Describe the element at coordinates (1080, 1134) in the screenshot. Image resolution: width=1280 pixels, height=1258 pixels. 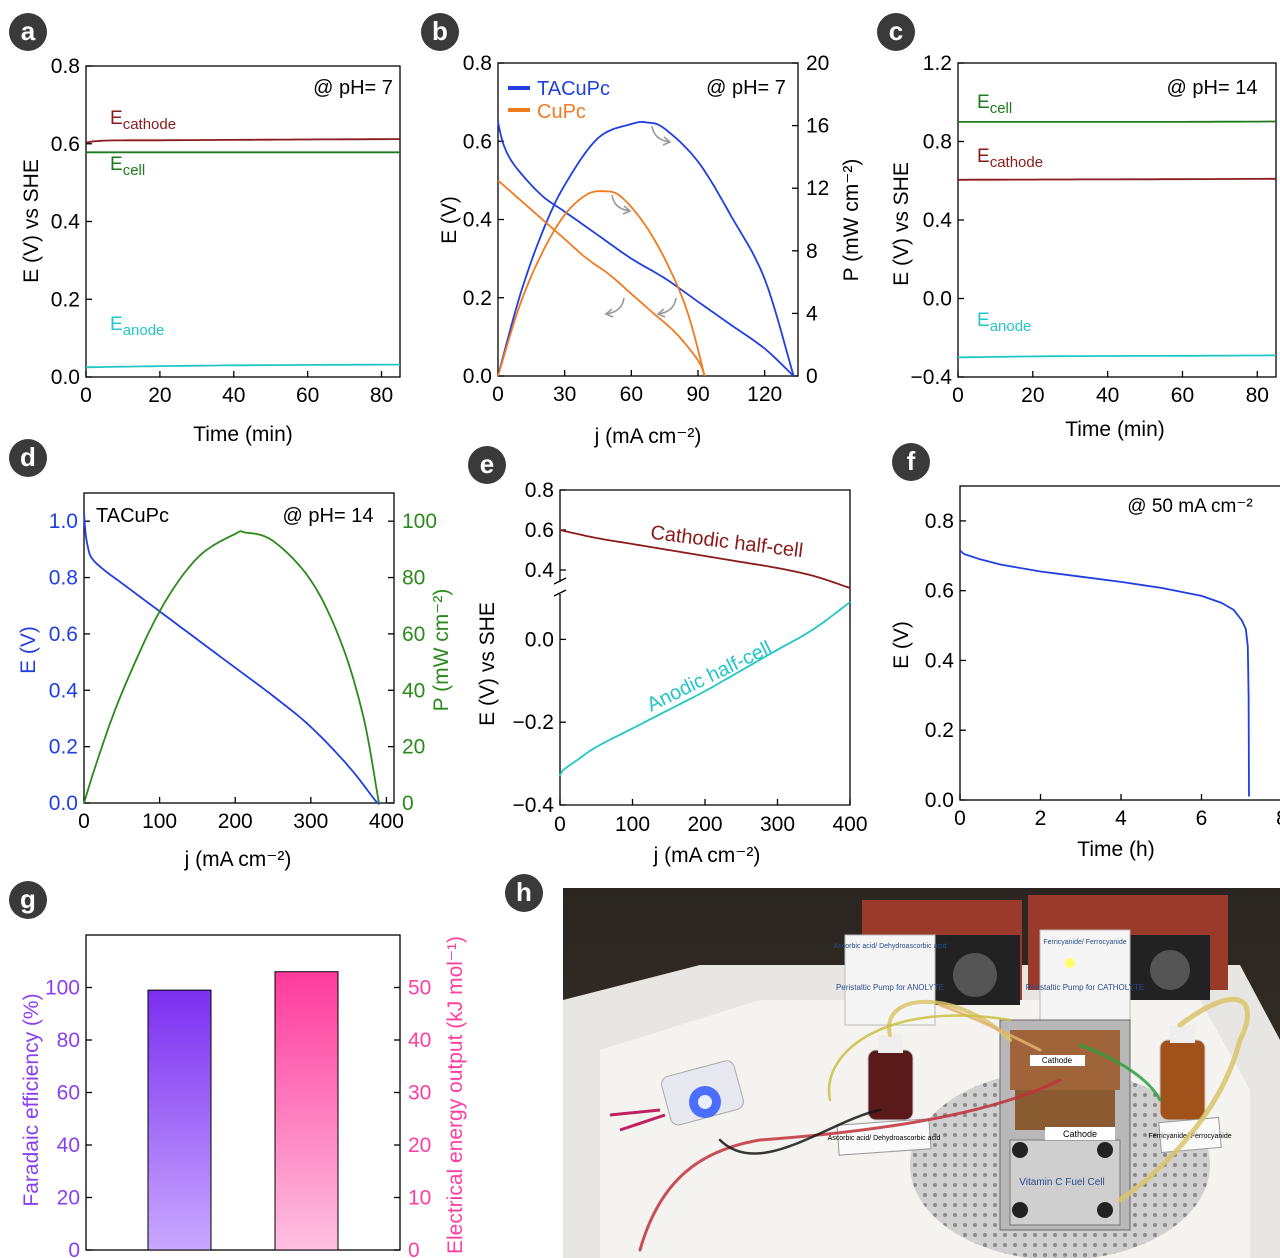
I see `label-cathode-lower: Cathode` at that location.